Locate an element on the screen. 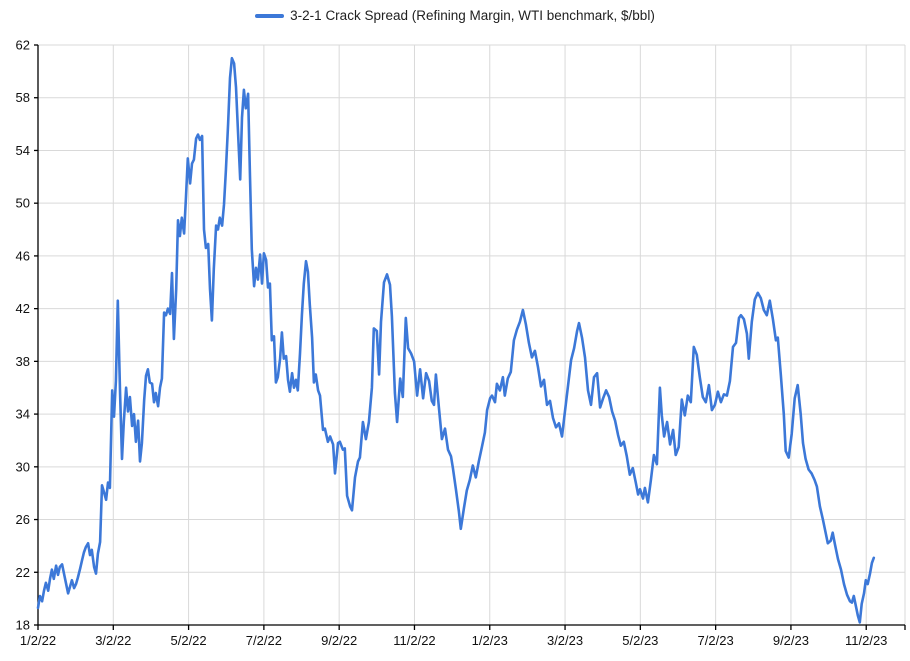 The image size is (910, 661). y-tick-label: 50 is located at coordinates (23, 203).